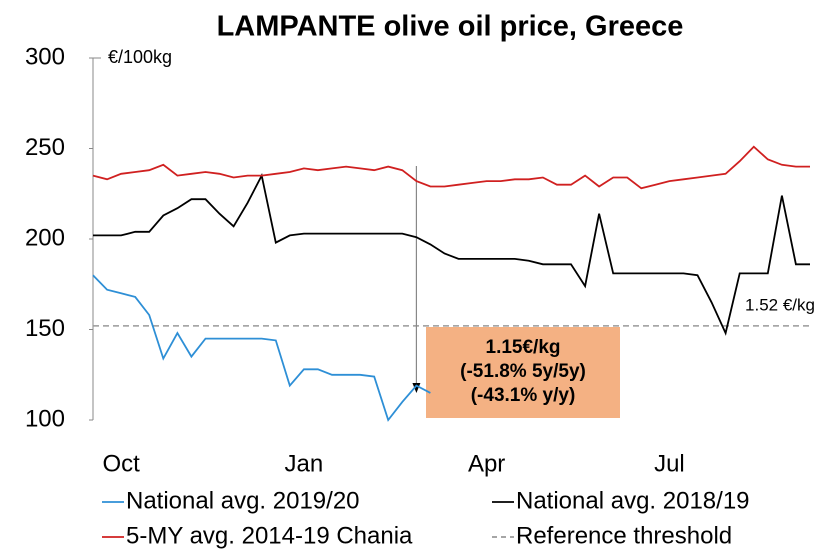 Image resolution: width=828 pixels, height=555 pixels. What do you see at coordinates (45, 56) in the screenshot?
I see `y-tick-label: 300` at bounding box center [45, 56].